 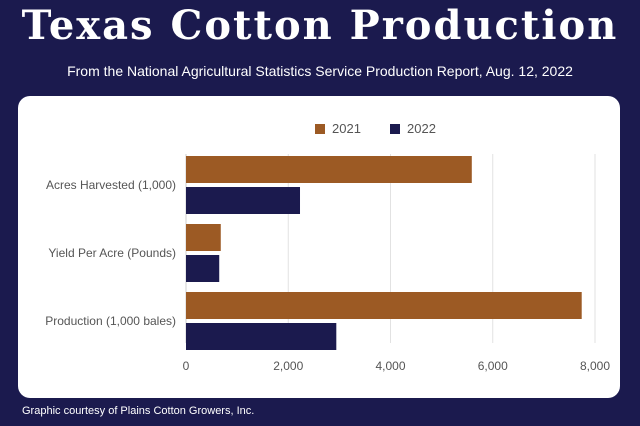 I want to click on x-tick-label: 2,000, so click(x=288, y=366).